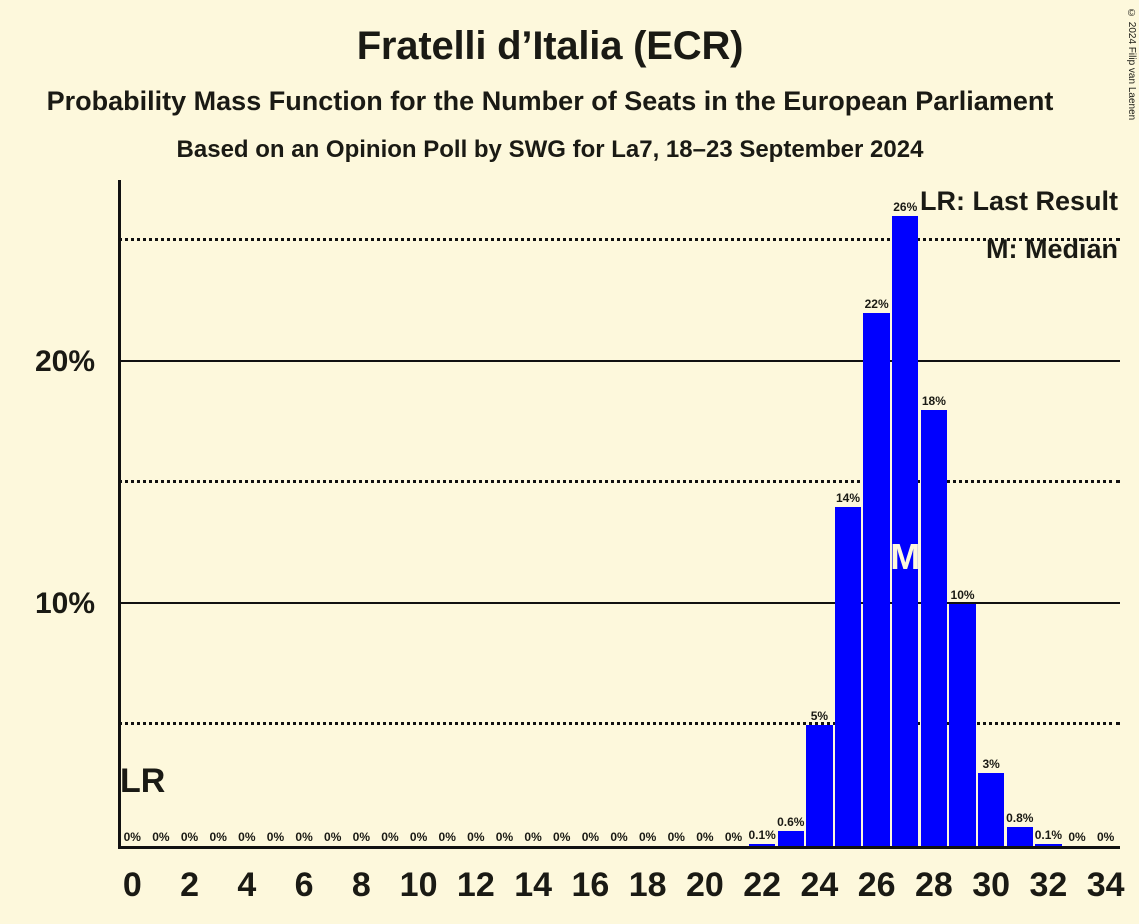 The height and width of the screenshot is (924, 1139). Describe the element at coordinates (619, 847) in the screenshot. I see `x-axis` at that location.